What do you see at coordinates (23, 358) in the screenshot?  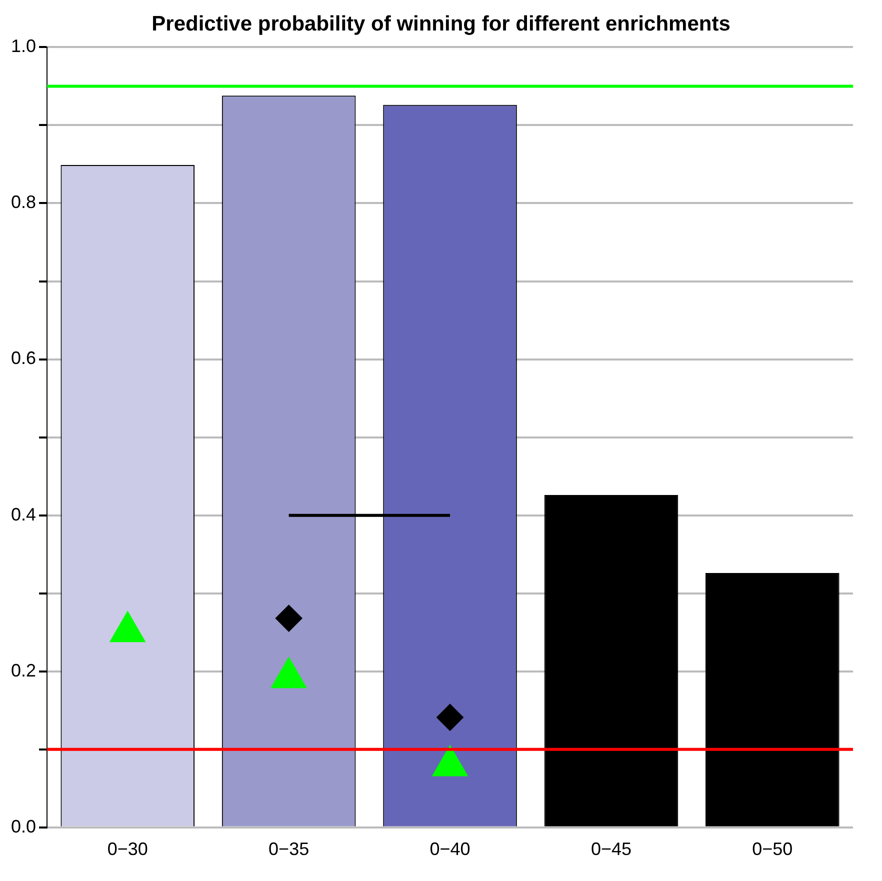 I see `y-tick-label: 0.6` at bounding box center [23, 358].